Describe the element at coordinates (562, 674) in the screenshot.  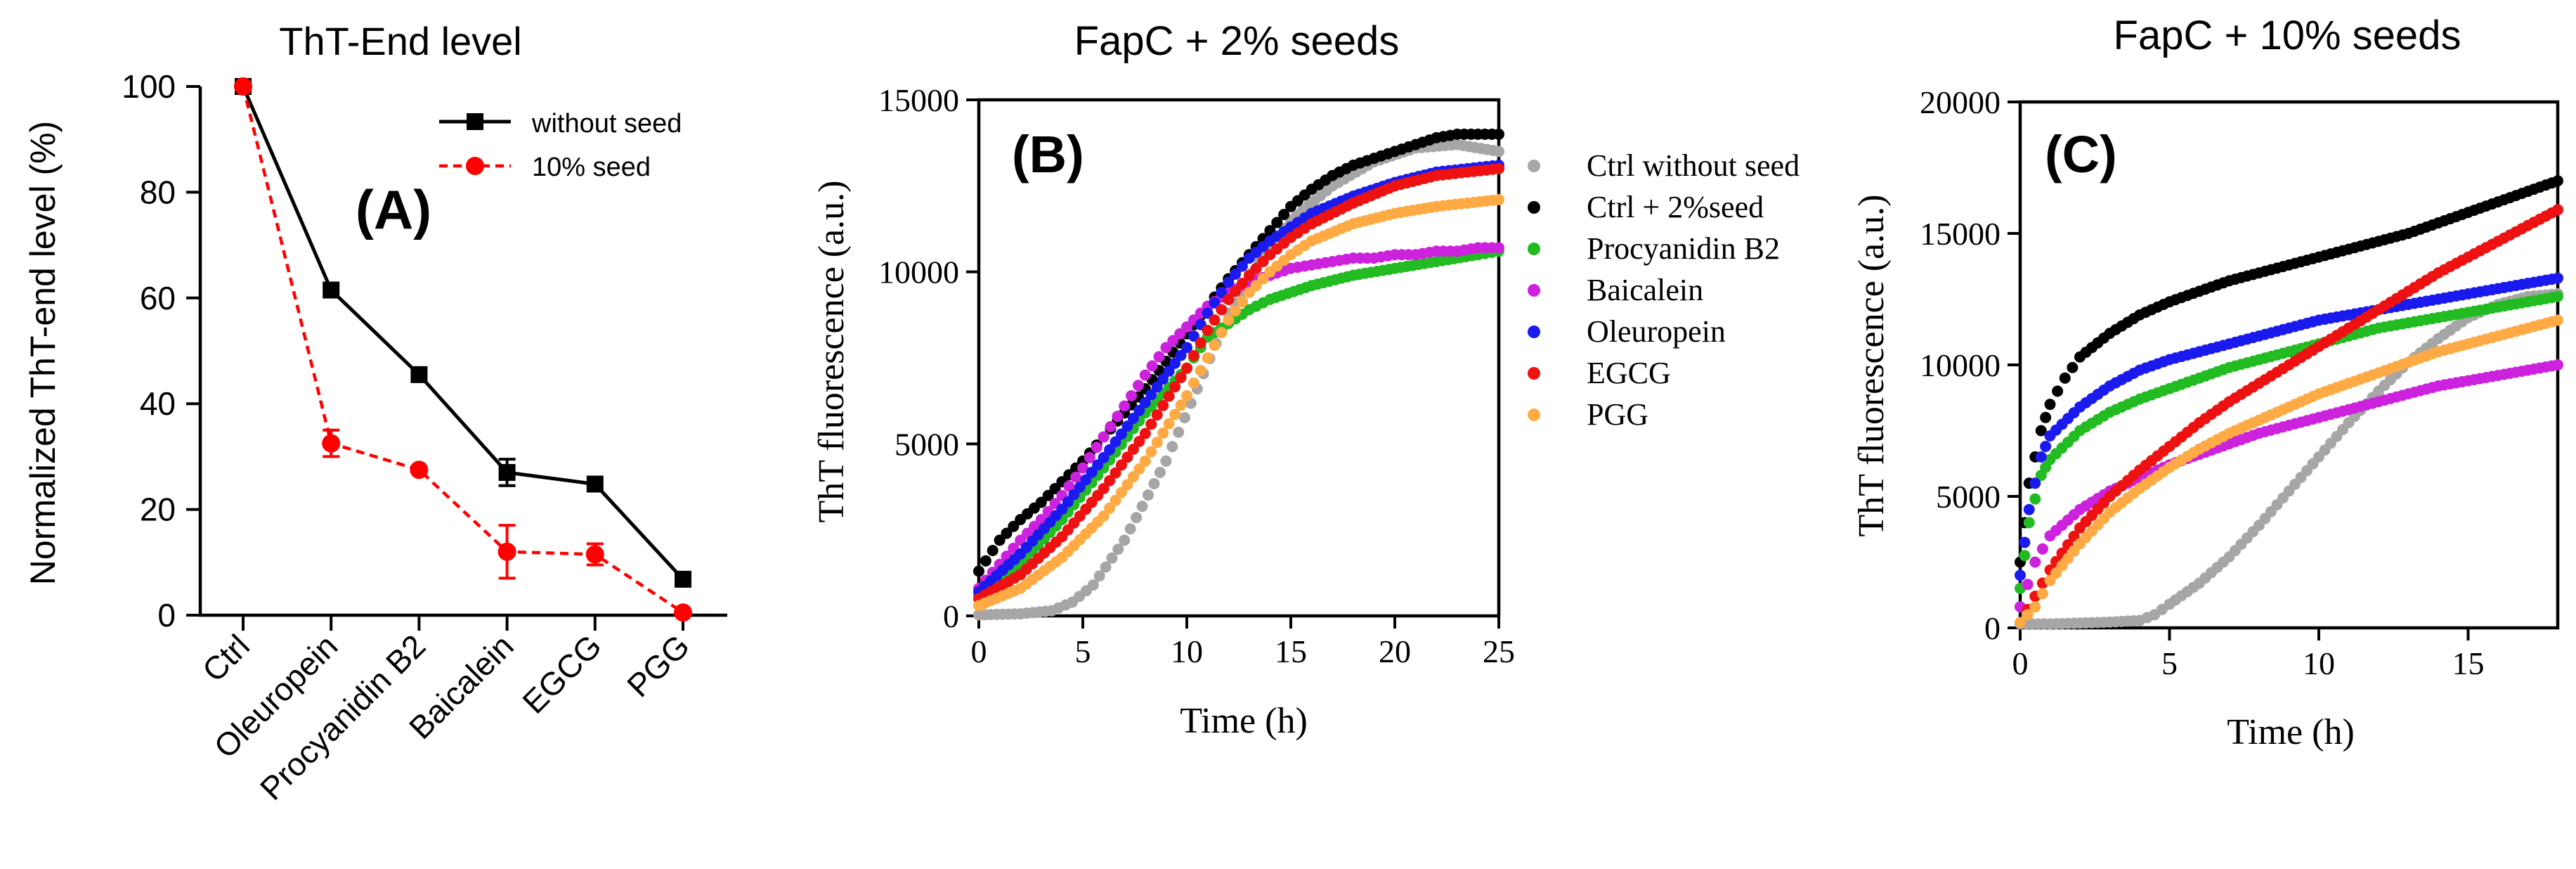
I see `x-tick-label: EGCG` at that location.